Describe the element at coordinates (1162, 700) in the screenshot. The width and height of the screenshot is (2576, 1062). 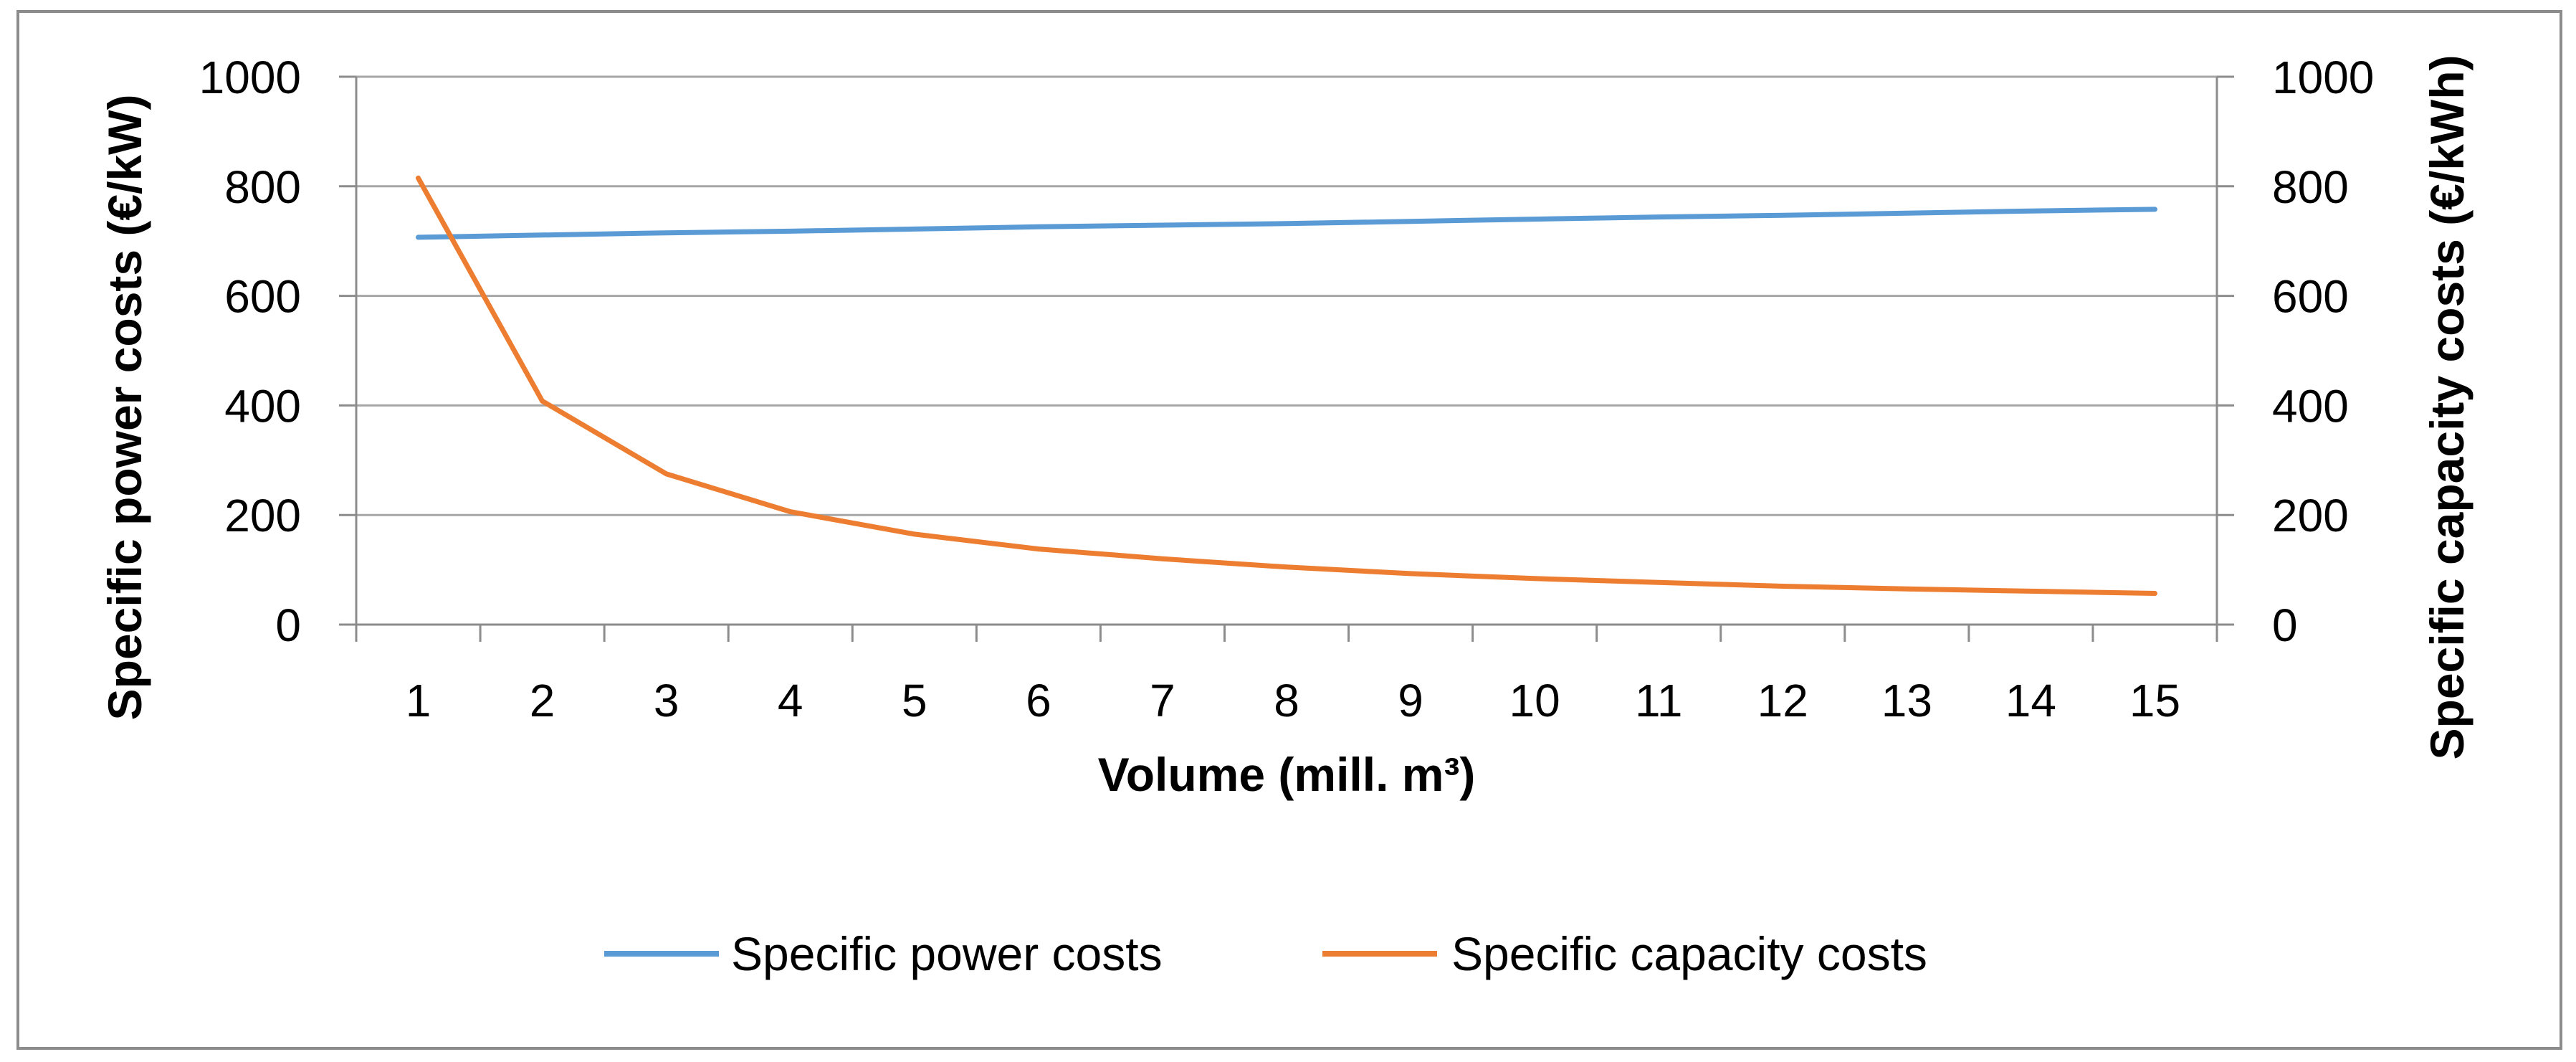
I see `x-tick-label-7: 7` at that location.